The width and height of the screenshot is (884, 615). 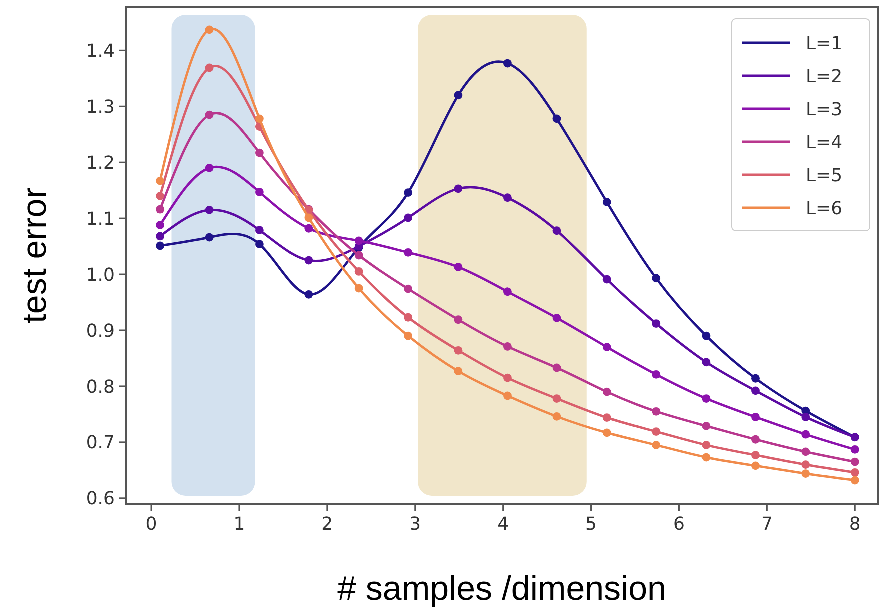 I want to click on x-tick-label: 6, so click(x=679, y=524).